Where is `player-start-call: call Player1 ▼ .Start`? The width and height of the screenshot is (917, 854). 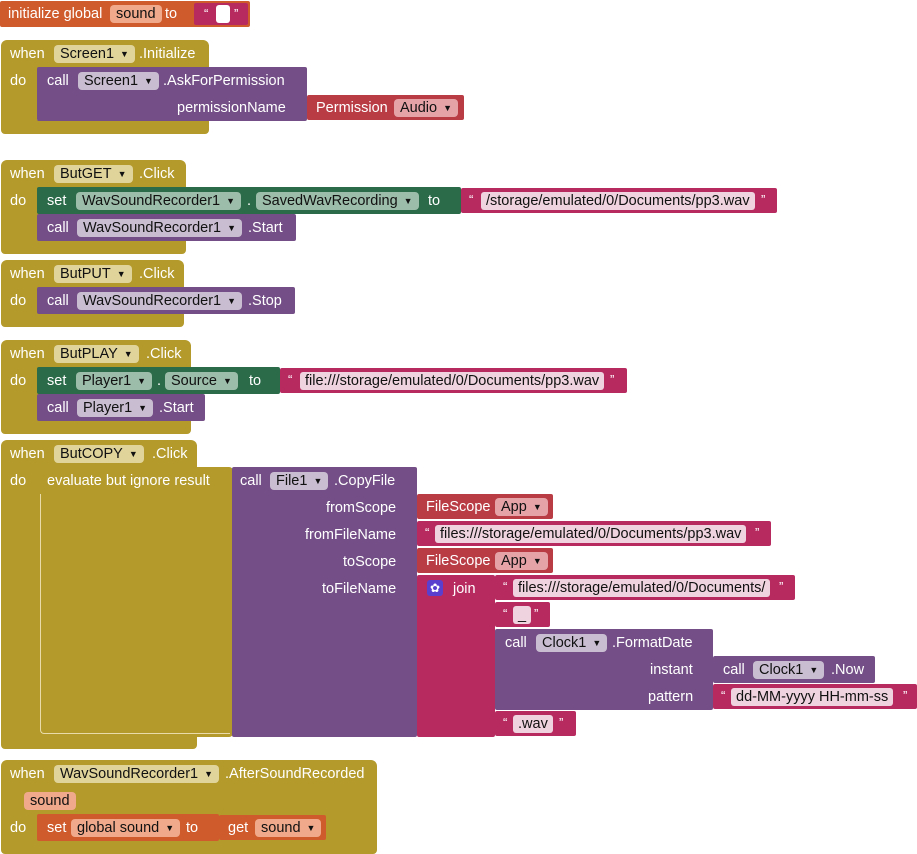 player-start-call: call Player1 ▼ .Start is located at coordinates (121, 407).